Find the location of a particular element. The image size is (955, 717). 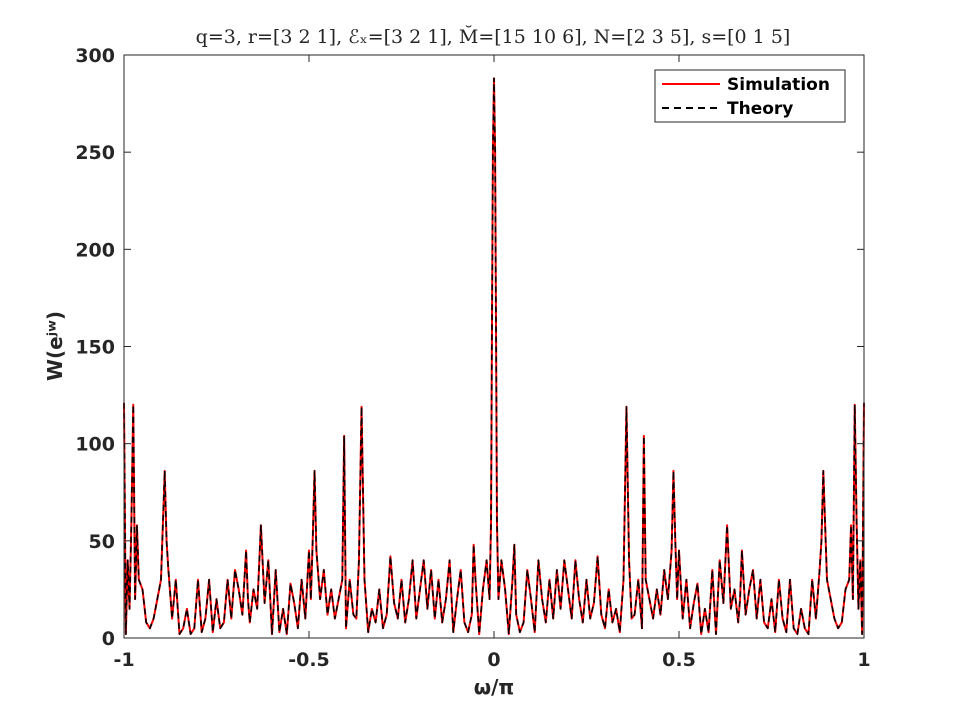

x-axis-label: ω/π is located at coordinates (494, 687).